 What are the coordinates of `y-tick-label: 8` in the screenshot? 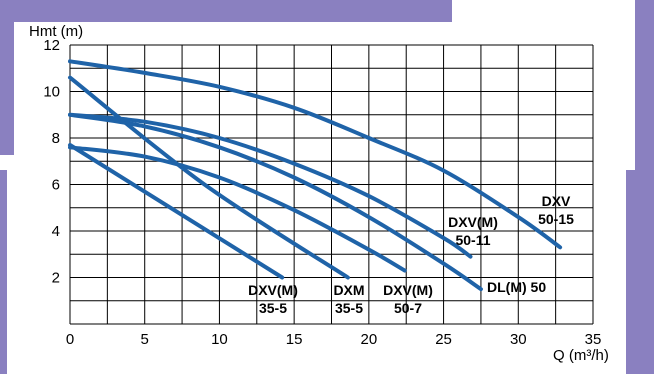 It's located at (56, 138).